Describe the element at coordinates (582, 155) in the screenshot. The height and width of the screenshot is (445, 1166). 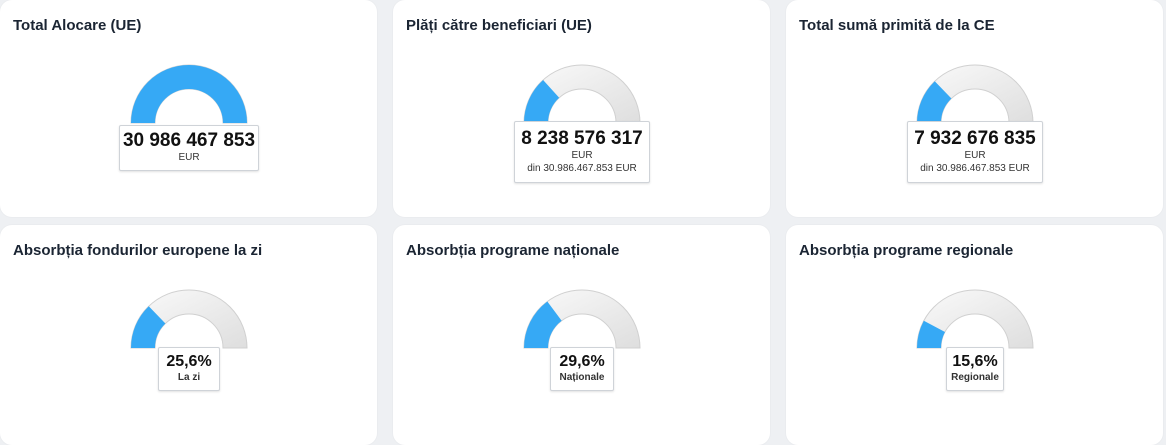
I see `plati-unit: EUR` at that location.